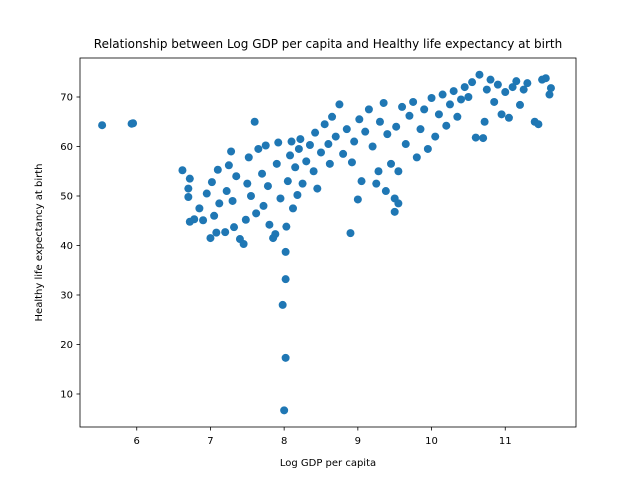  I want to click on x-tick-label: 11, so click(505, 441).